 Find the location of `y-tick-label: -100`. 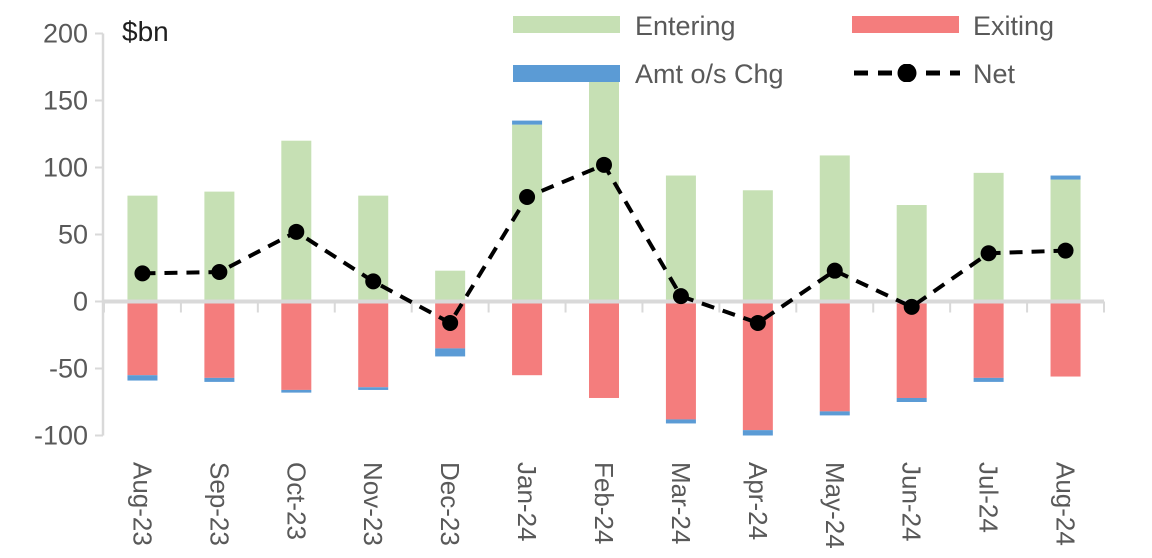

y-tick-label: -100 is located at coordinates (61, 436).